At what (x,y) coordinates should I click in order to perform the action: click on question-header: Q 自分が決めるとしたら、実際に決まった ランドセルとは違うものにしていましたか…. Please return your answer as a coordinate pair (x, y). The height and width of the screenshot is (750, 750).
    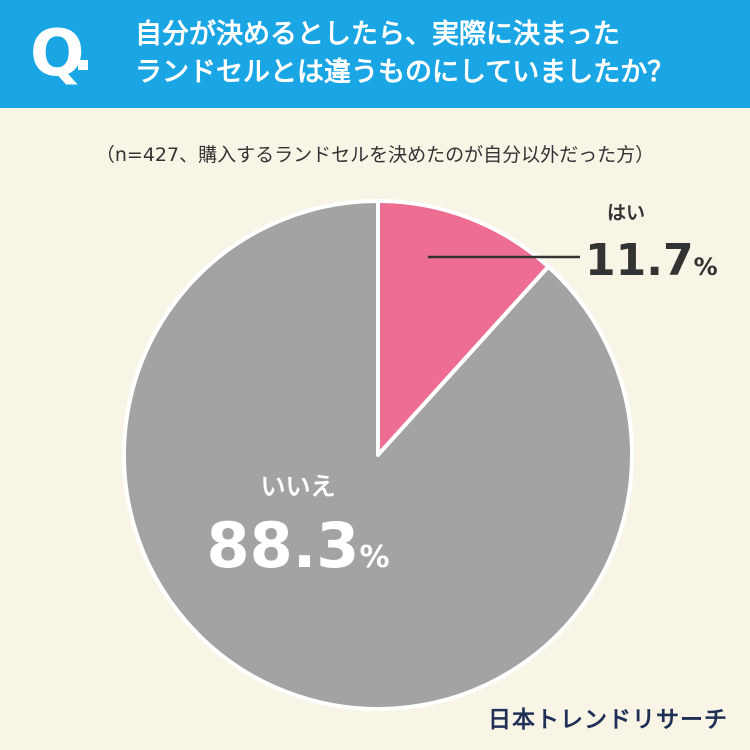
    Looking at the image, I should click on (375, 54).